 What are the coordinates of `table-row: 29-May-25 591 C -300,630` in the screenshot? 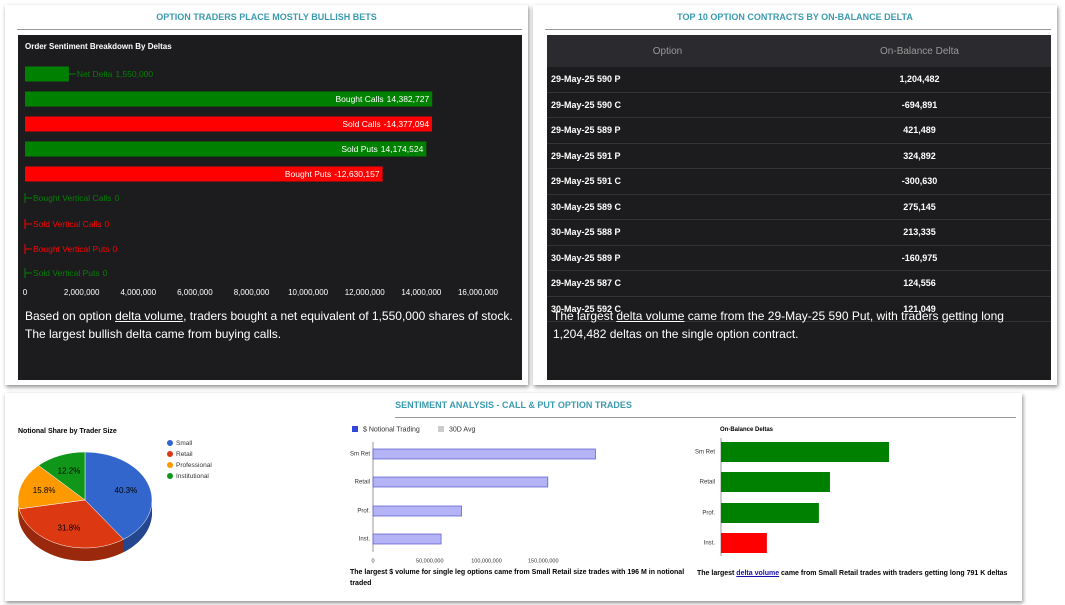 It's located at (799, 181).